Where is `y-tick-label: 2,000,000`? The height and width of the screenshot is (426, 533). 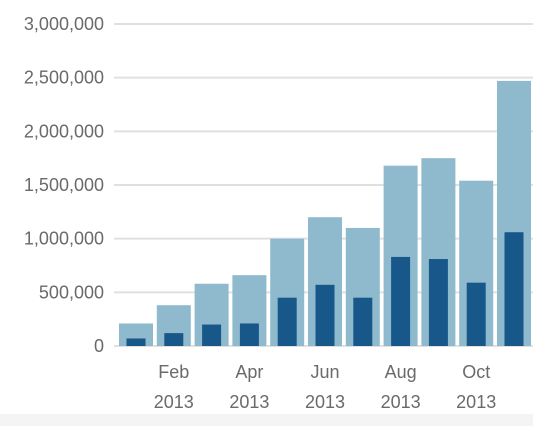
y-tick-label: 2,000,000 is located at coordinates (64, 131).